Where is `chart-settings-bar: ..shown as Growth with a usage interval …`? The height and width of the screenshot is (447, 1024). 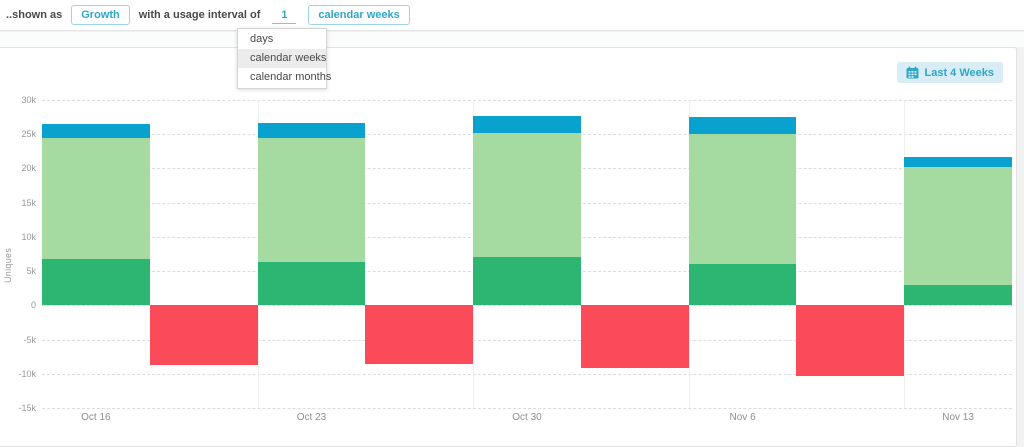
chart-settings-bar: ..shown as Growth with a usage interval … is located at coordinates (512, 15).